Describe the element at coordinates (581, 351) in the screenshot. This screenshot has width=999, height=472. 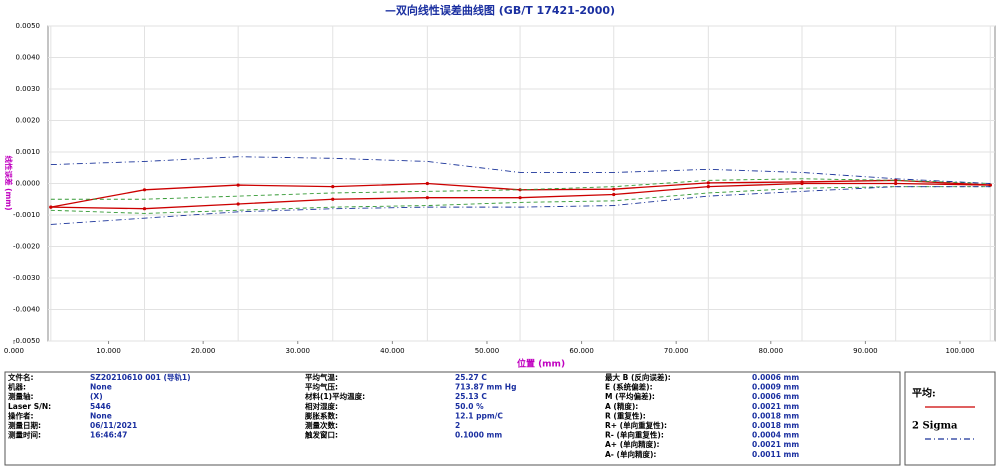
I see `x-tick-label: 60.000` at that location.